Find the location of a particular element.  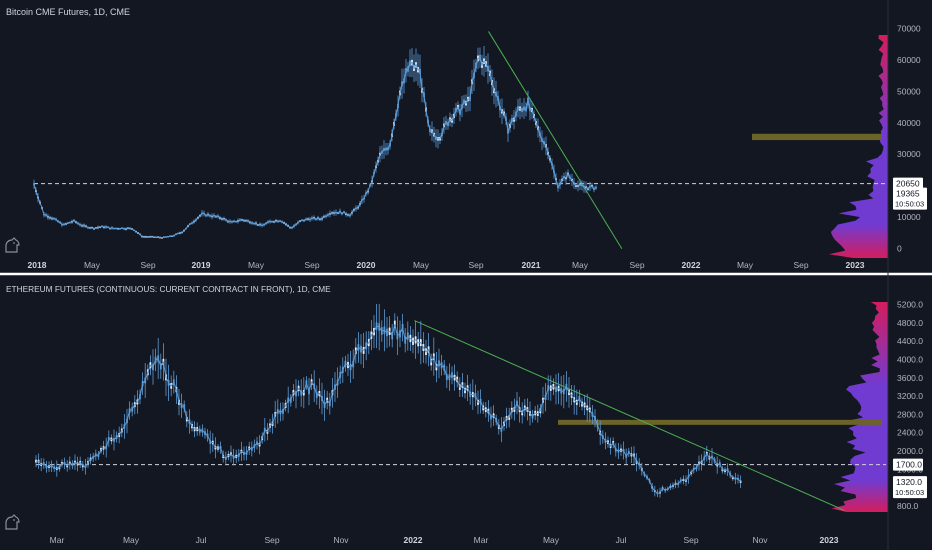

bitcoin-price-label: 19365 is located at coordinates (908, 194).